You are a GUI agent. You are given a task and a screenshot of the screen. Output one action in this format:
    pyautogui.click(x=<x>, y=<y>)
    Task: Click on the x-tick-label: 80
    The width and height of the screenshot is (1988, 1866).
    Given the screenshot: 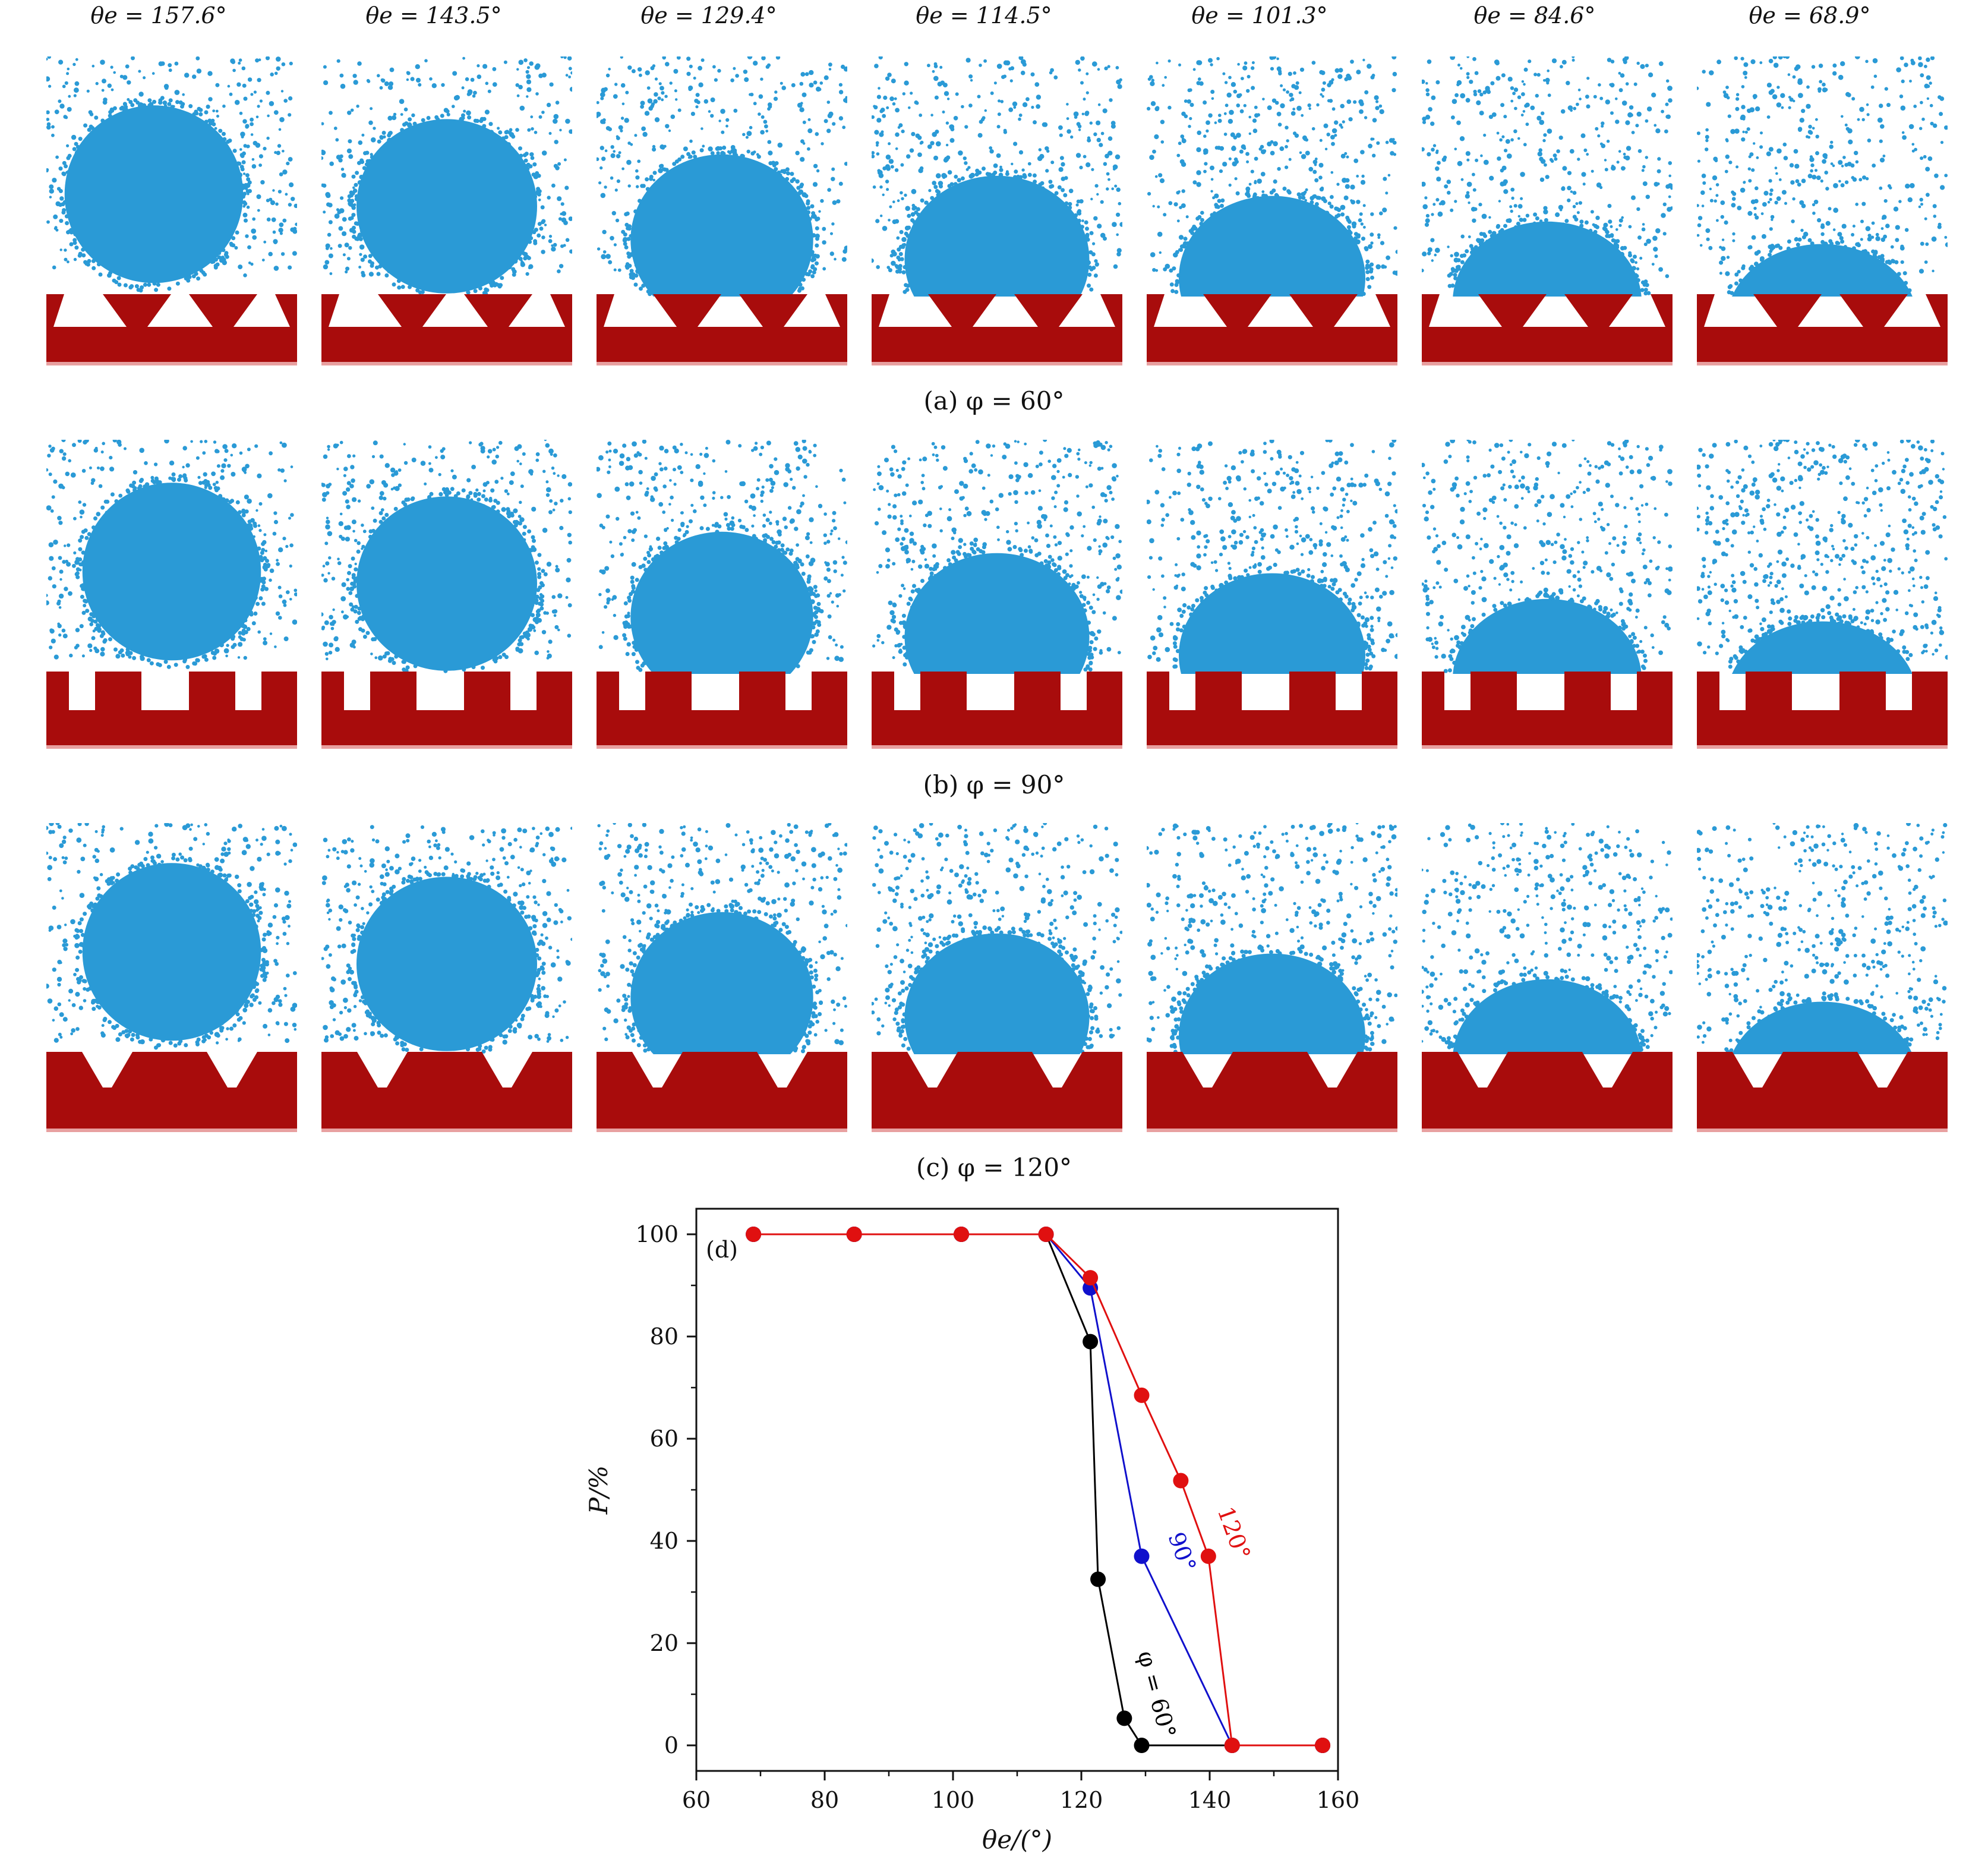 What is the action you would take?
    pyautogui.click(x=824, y=1800)
    